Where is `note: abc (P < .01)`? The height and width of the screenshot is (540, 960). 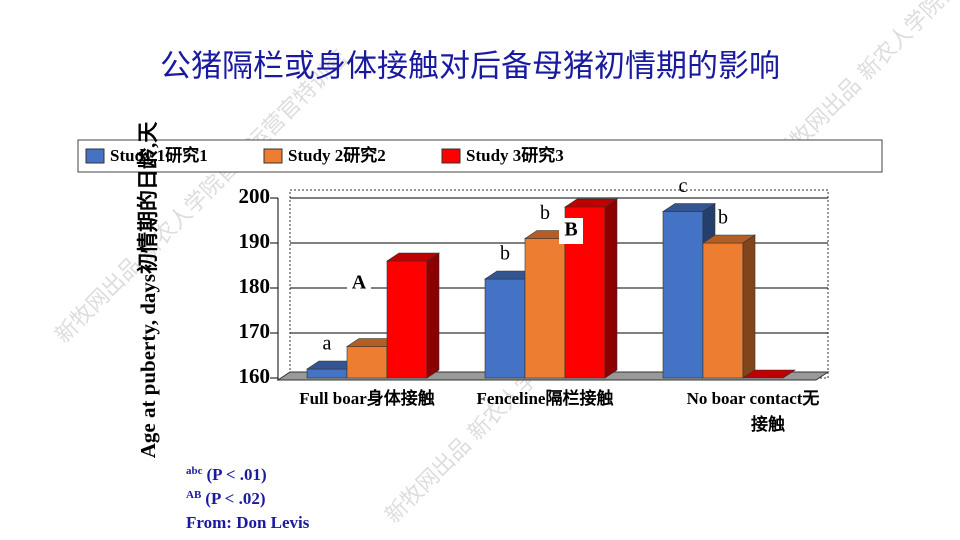 note: abc (P < .01) is located at coordinates (226, 474).